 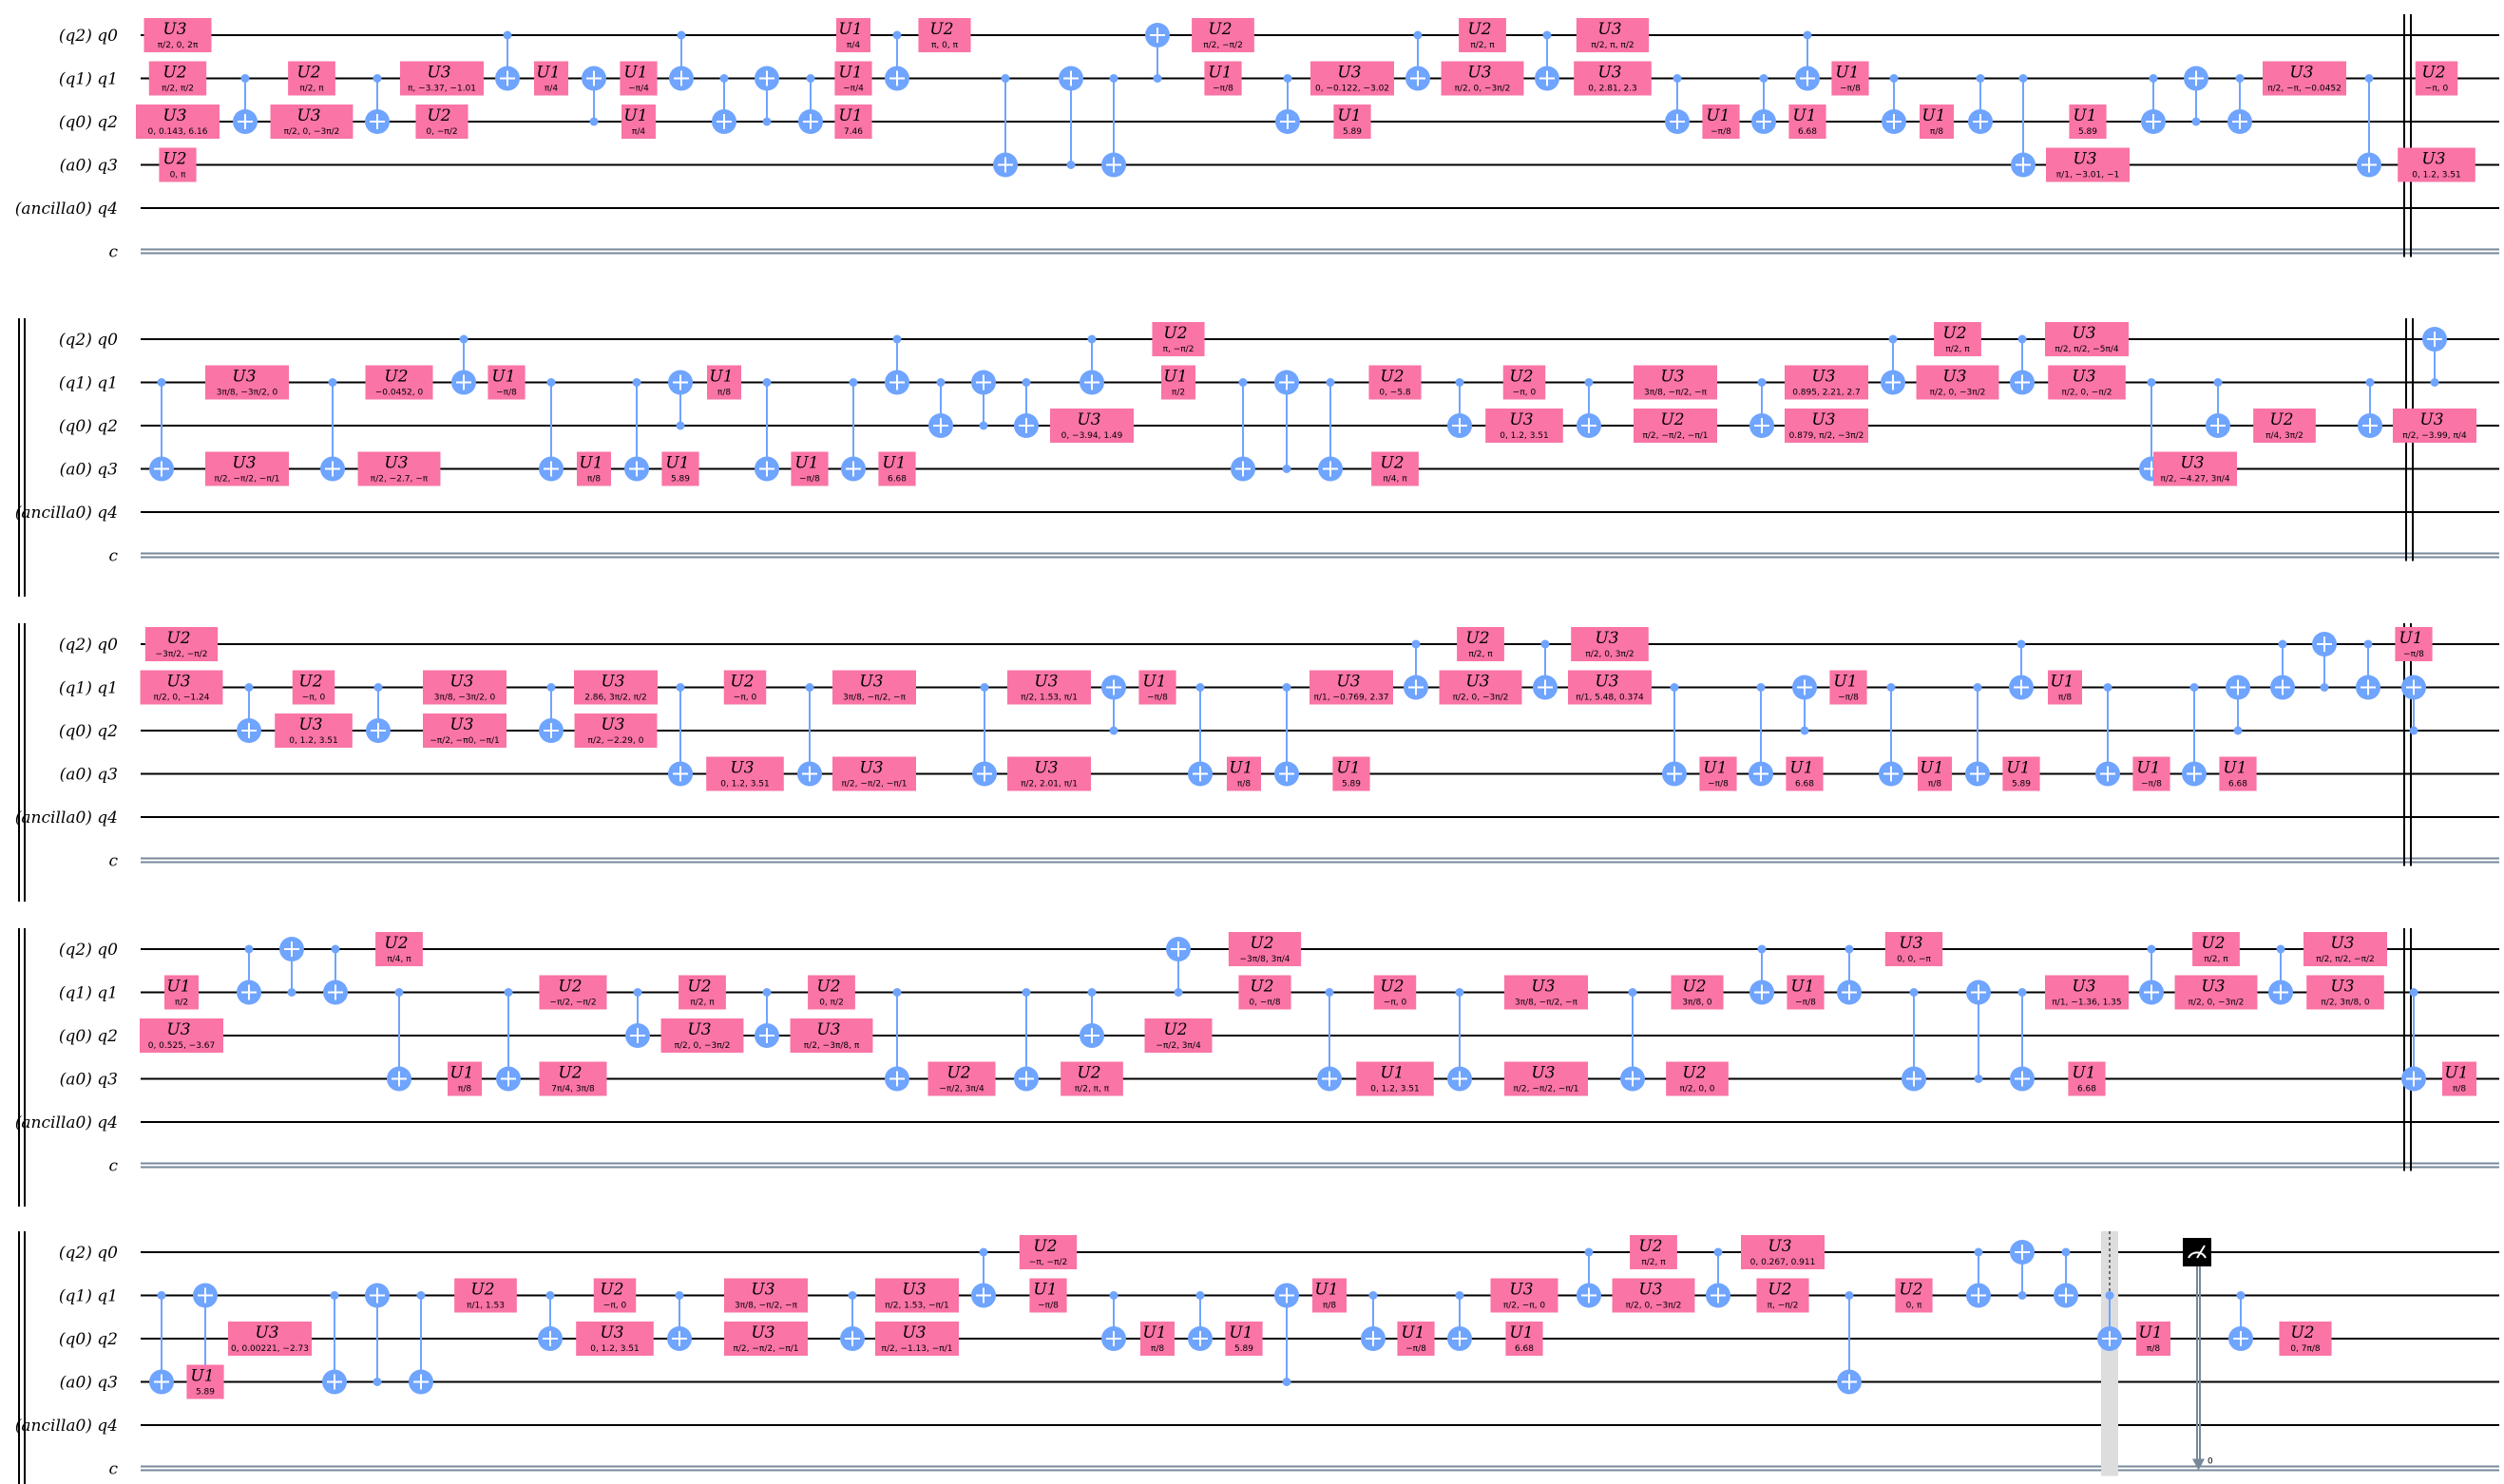 I want to click on gate-u3: U3 0, 1.2, 3.51, so click(x=2436, y=164).